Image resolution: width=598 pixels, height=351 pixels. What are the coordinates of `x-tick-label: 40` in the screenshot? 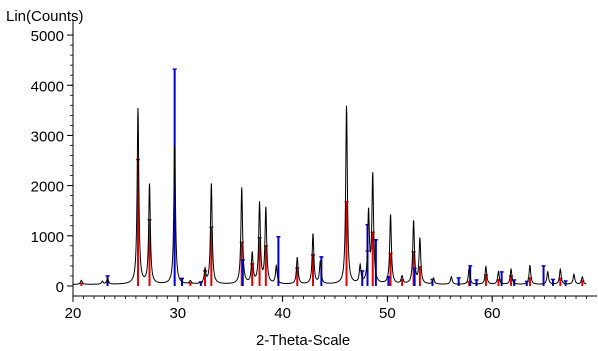 It's located at (282, 313).